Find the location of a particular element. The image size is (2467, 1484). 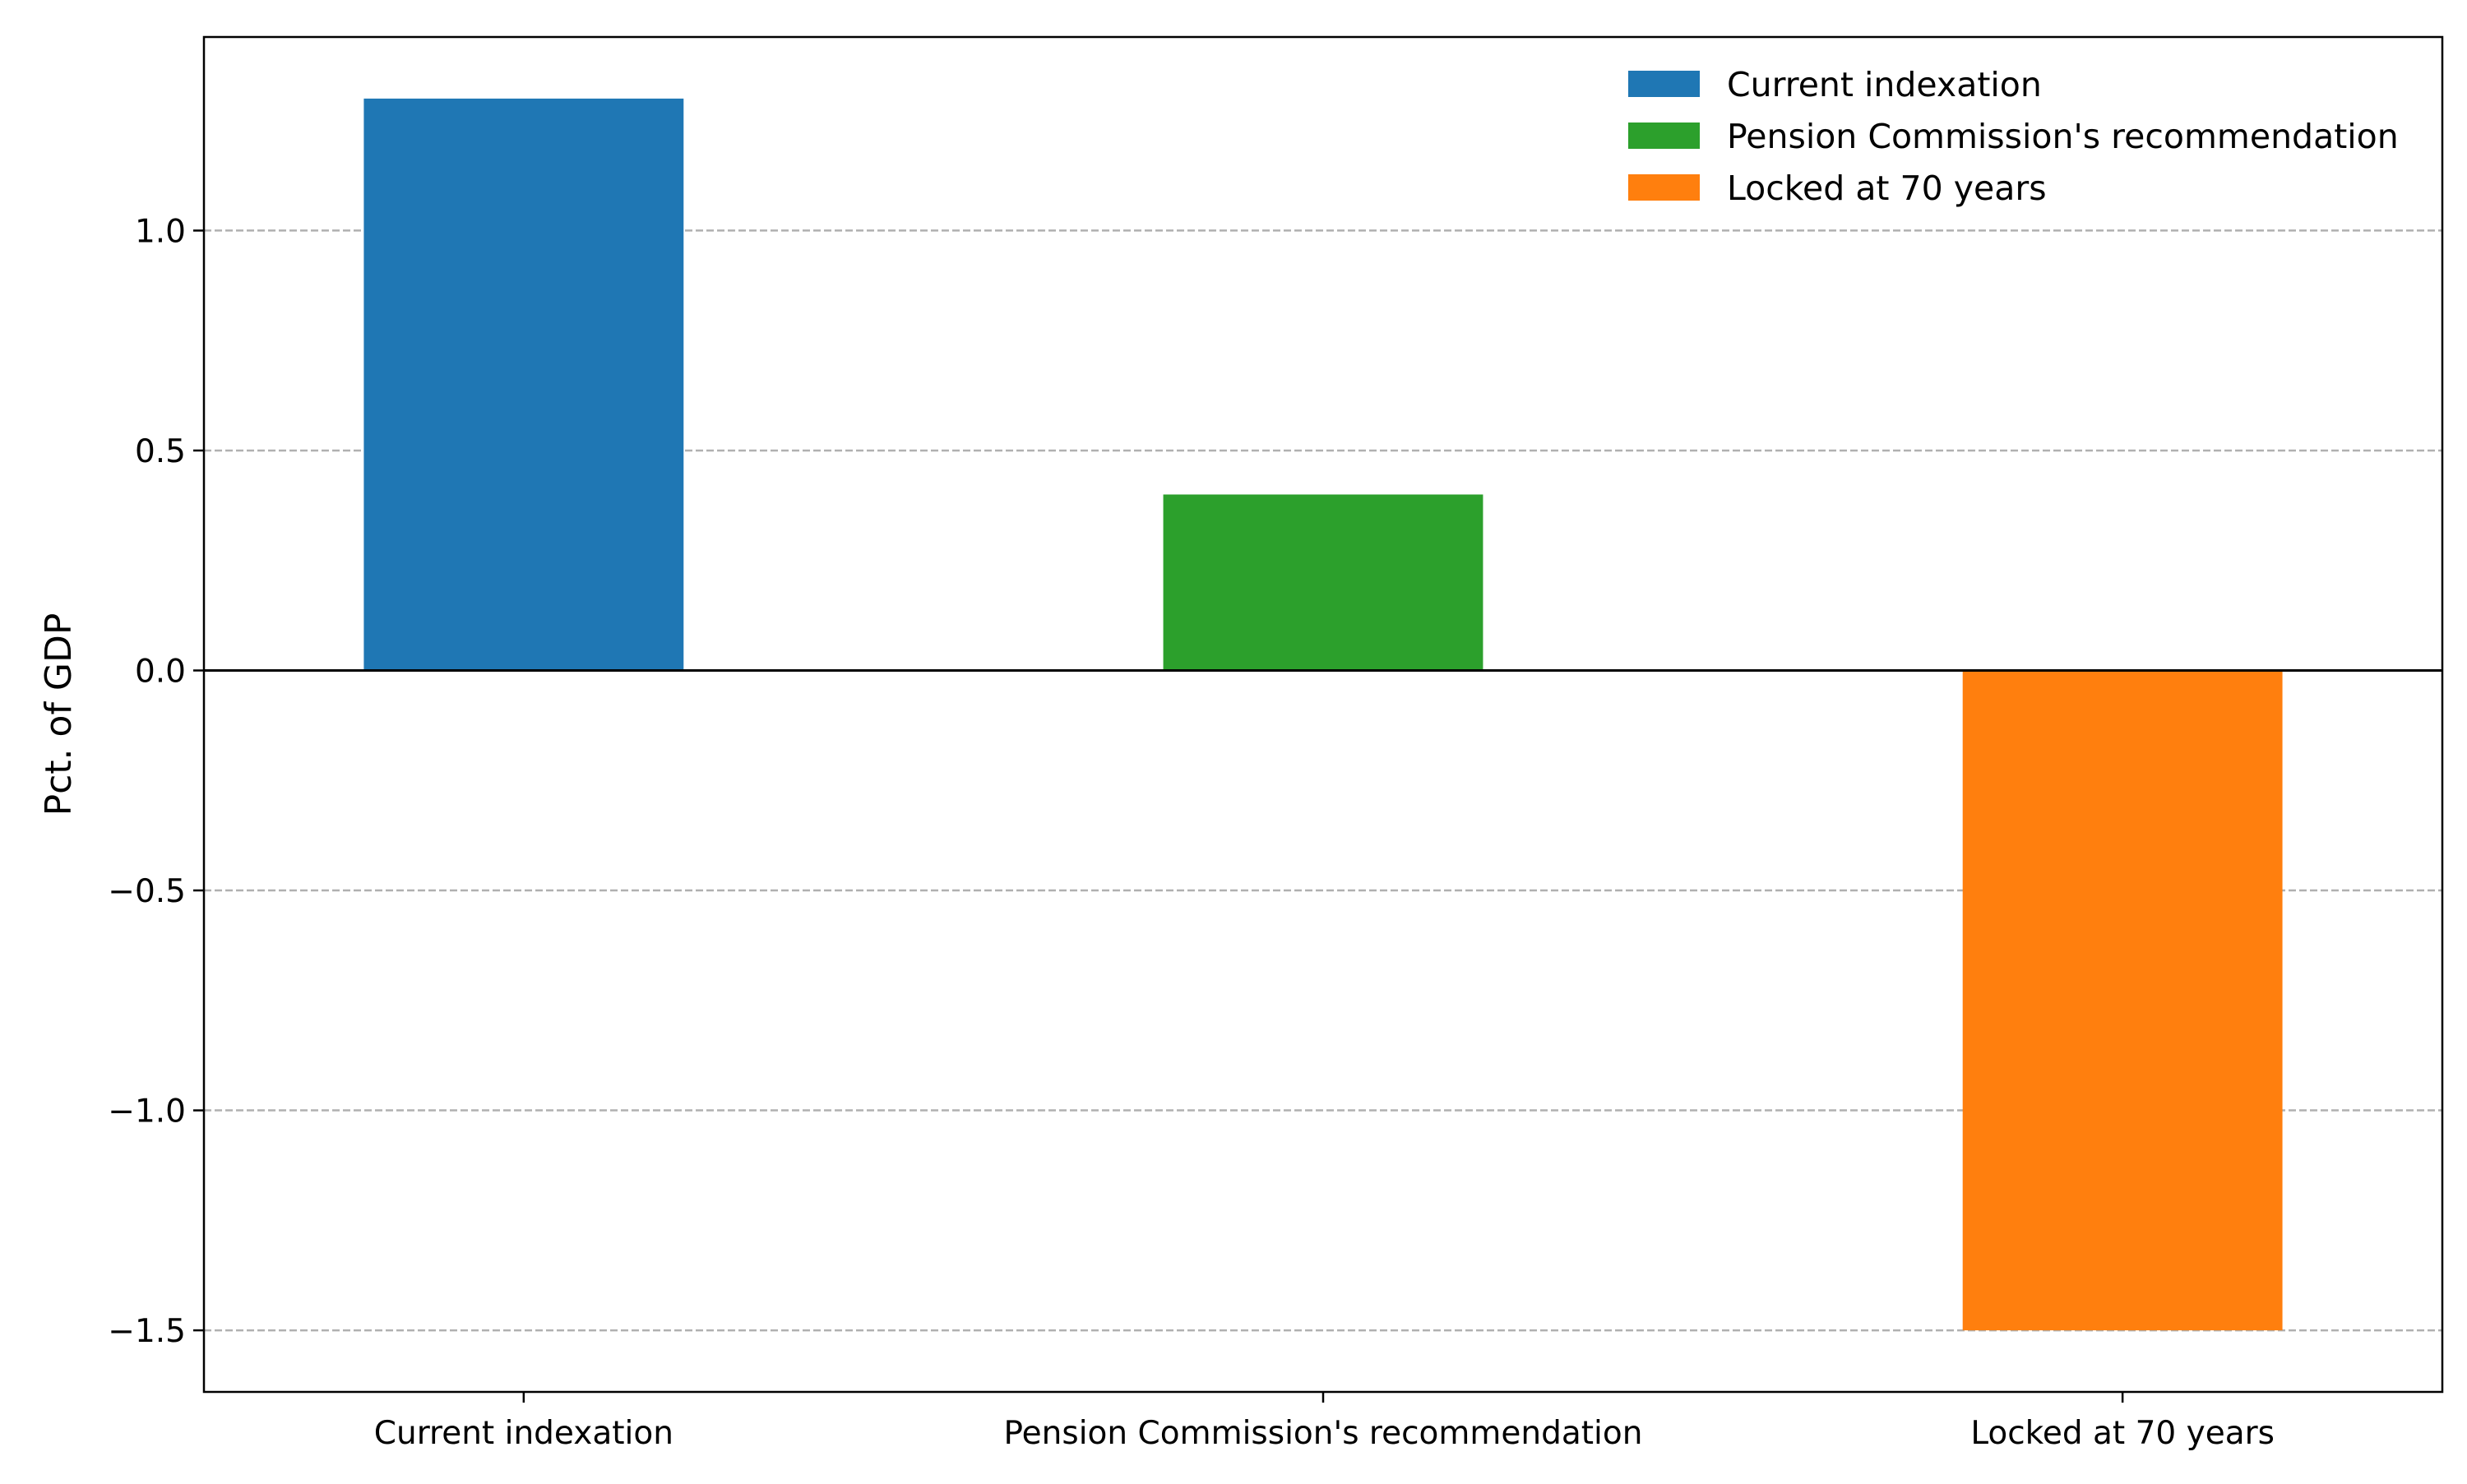

y-tick-label: −1.5 is located at coordinates (147, 1331).